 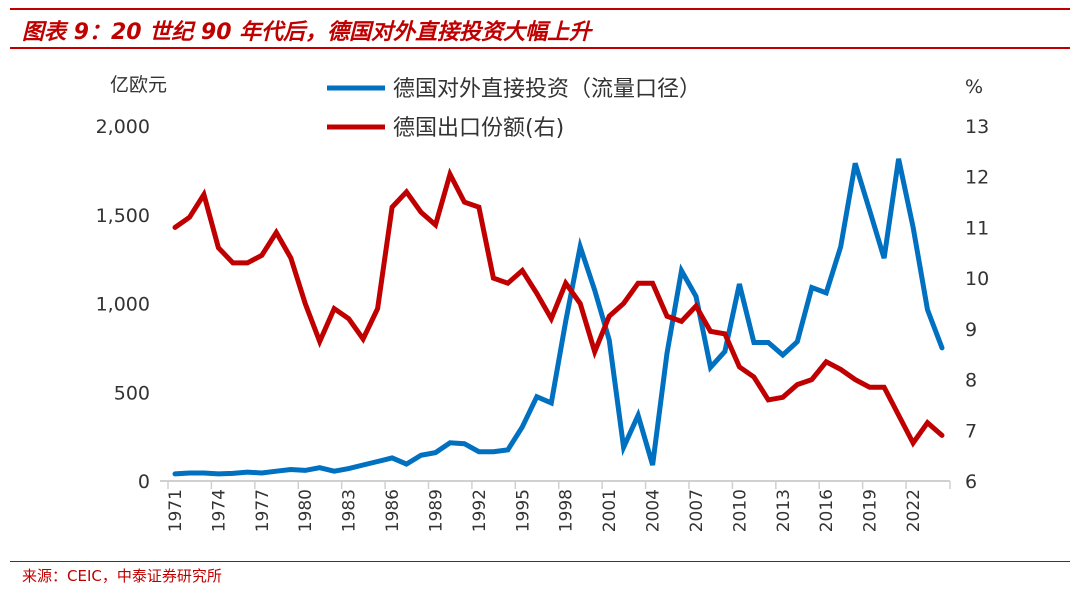 What do you see at coordinates (480, 510) in the screenshot?
I see `x-tick-label: 1992` at bounding box center [480, 510].